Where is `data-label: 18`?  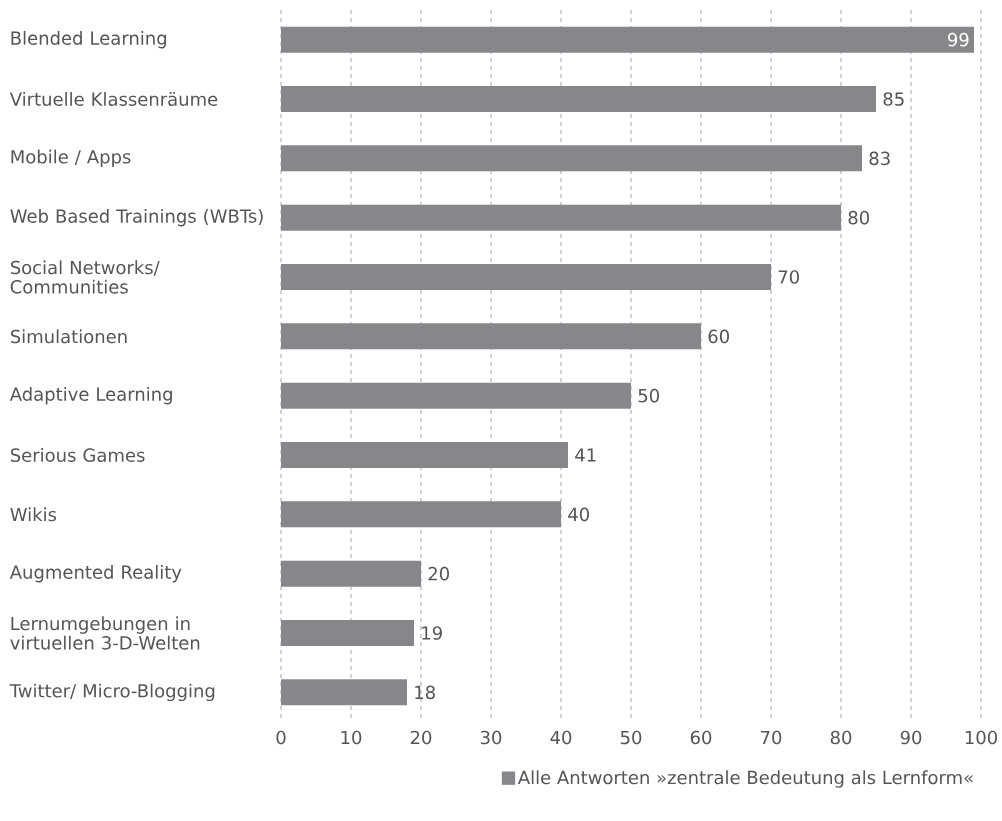
data-label: 18 is located at coordinates (425, 692).